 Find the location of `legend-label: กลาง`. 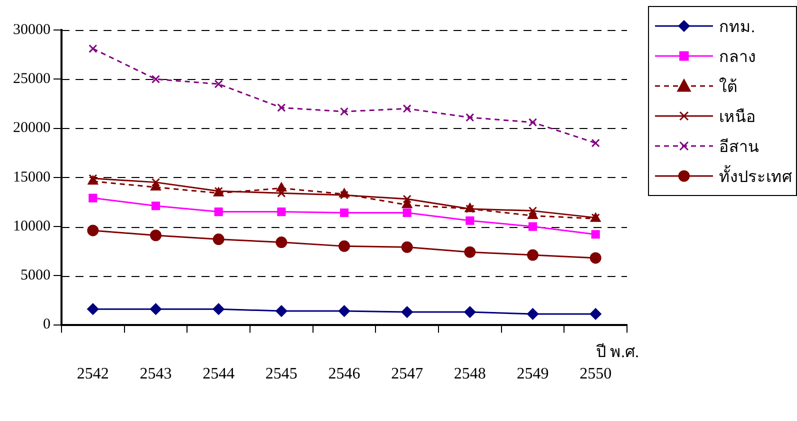

legend-label: กลาง is located at coordinates (737, 58).